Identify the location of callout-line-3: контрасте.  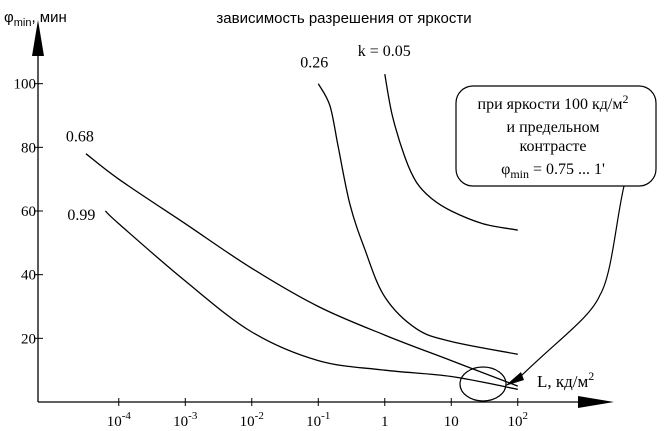
(552, 146).